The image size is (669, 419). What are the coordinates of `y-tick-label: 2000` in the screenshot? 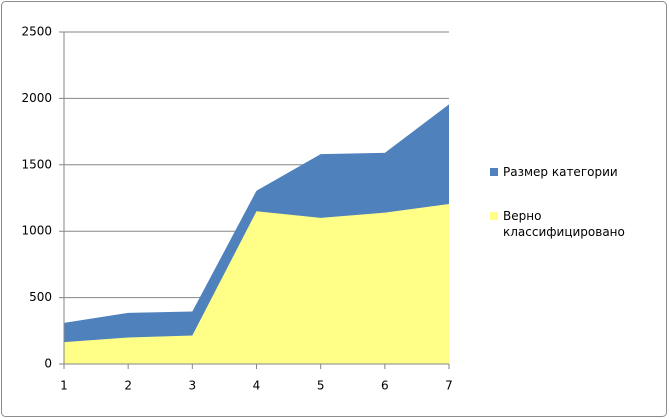 It's located at (36, 98).